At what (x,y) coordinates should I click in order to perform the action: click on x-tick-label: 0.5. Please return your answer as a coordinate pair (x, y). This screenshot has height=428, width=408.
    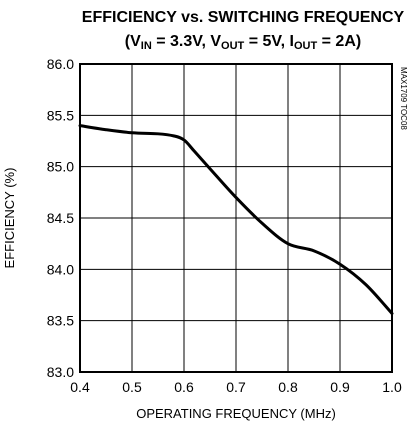
    Looking at the image, I should click on (132, 387).